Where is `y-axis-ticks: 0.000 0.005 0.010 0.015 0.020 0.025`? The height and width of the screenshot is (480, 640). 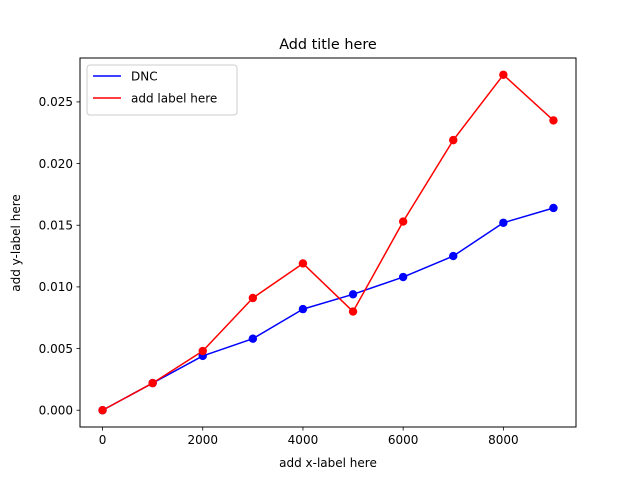
y-axis-ticks: 0.000 0.005 0.010 0.015 0.020 0.025 is located at coordinates (59, 256).